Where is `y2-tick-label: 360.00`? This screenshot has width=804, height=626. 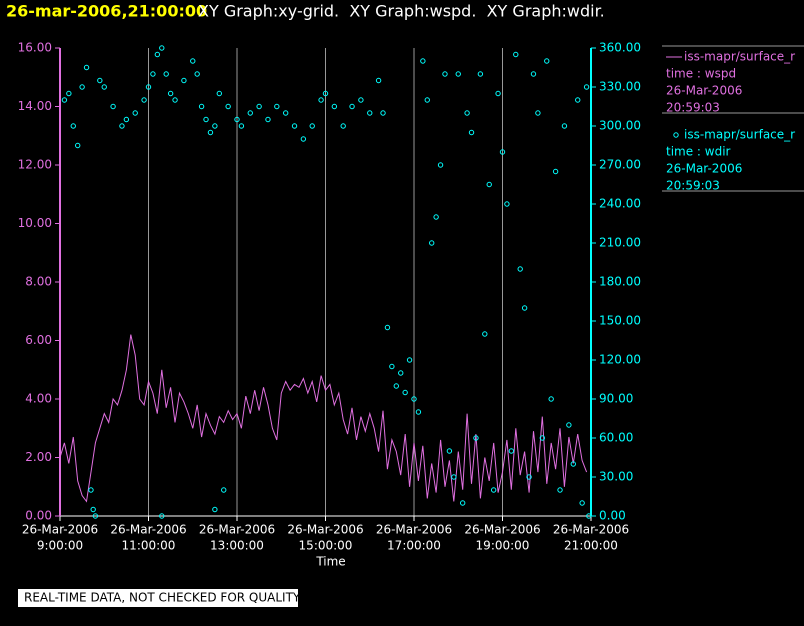
y2-tick-label: 360.00 is located at coordinates (620, 48).